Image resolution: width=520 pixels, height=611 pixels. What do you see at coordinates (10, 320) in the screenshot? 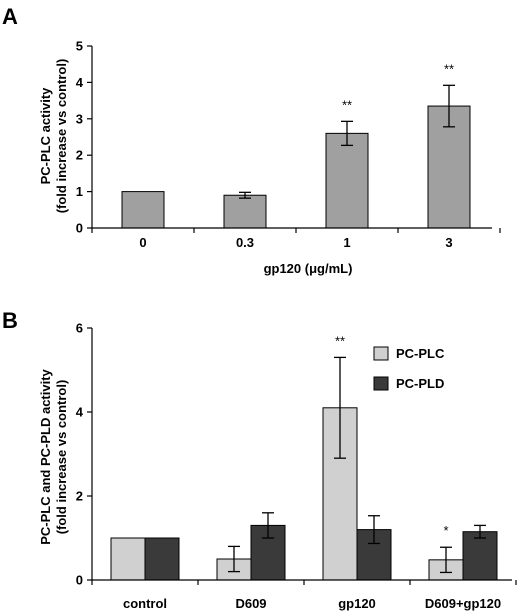
I see `panel-letter-b: B` at bounding box center [10, 320].